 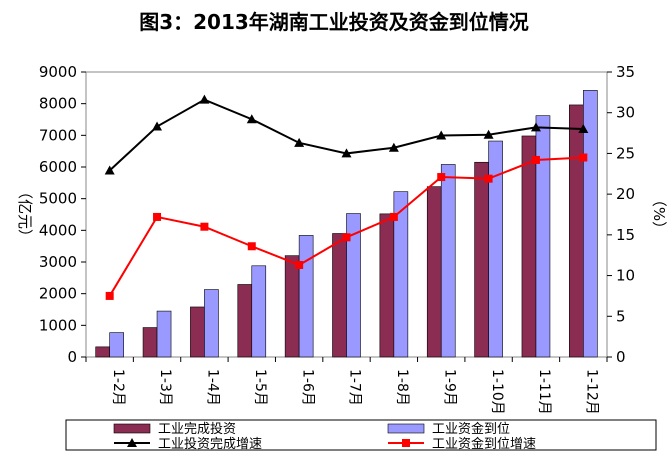 I want to click on y-axis-left-label: （亿元）, so click(x=25, y=214).